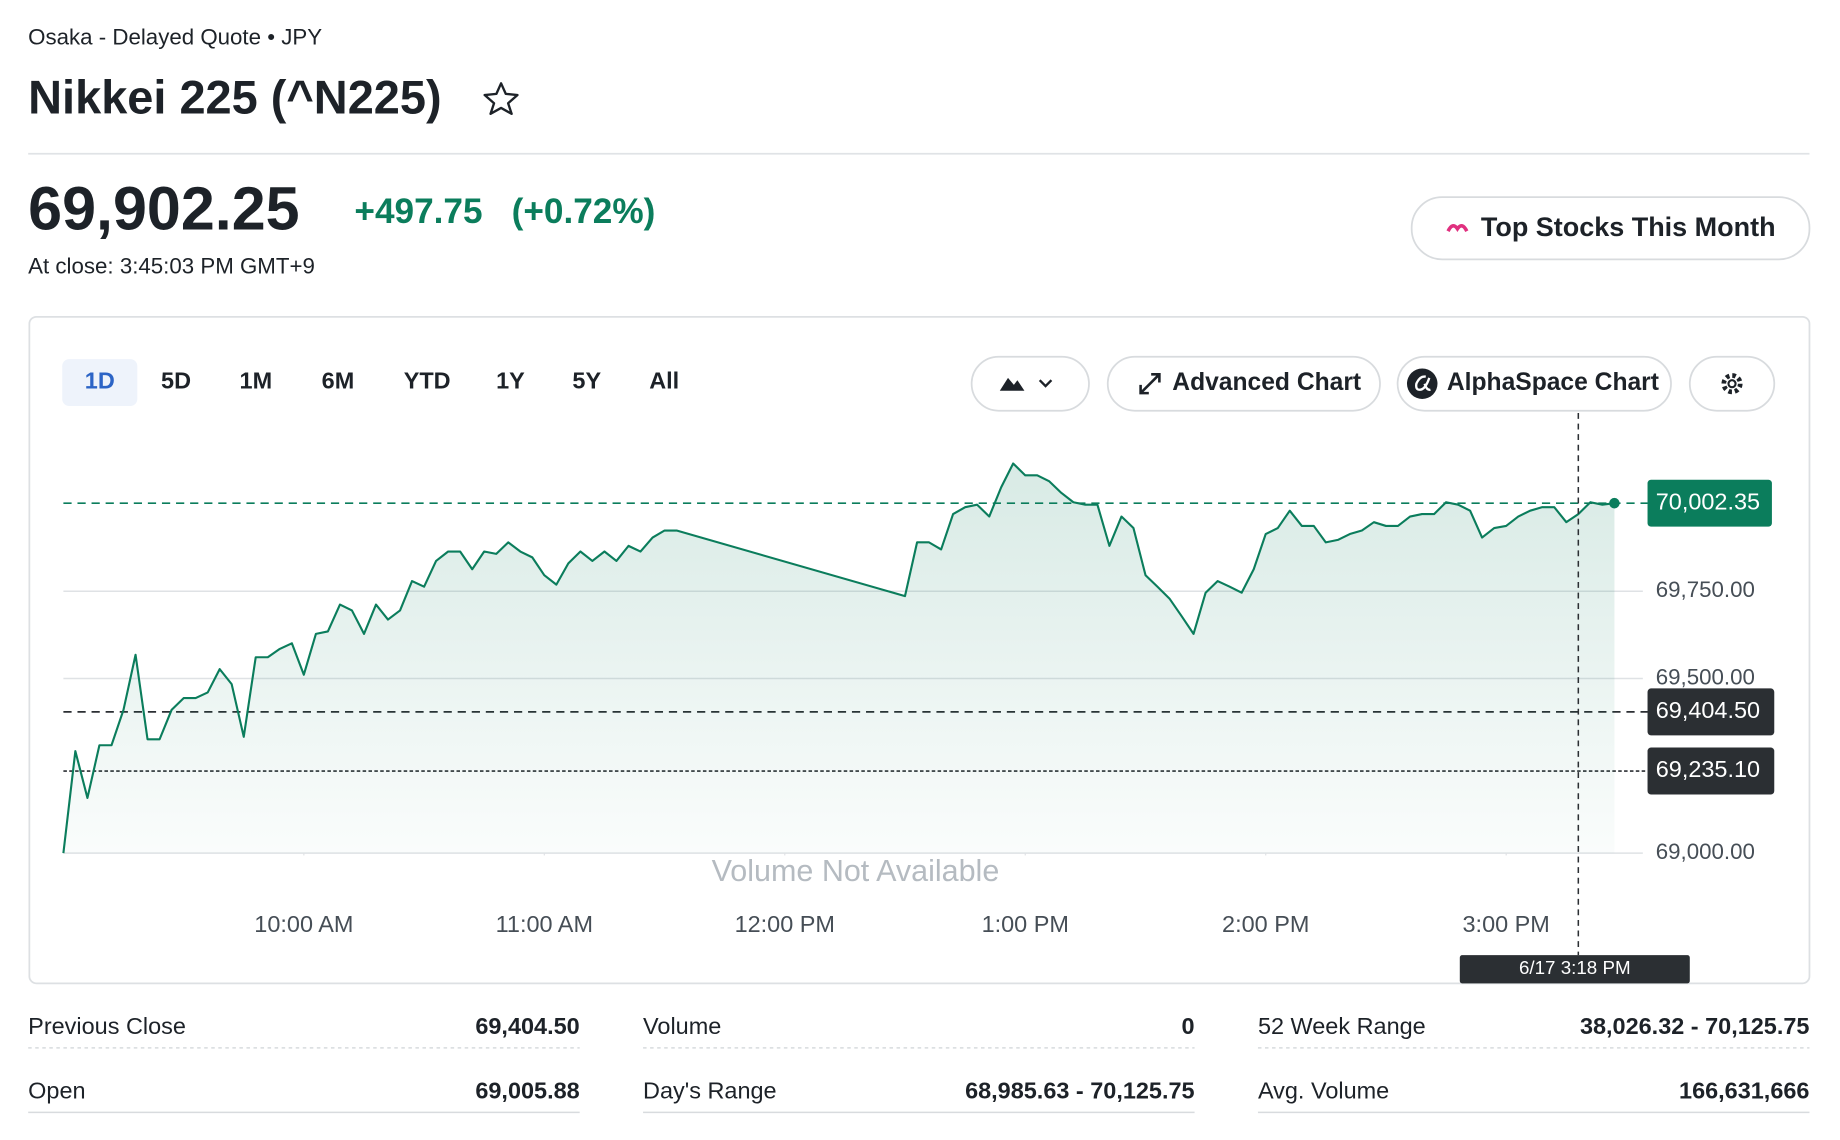 This screenshot has width=1840, height=1140. I want to click on promo-label: Top Stocks This Month, so click(1628, 227).